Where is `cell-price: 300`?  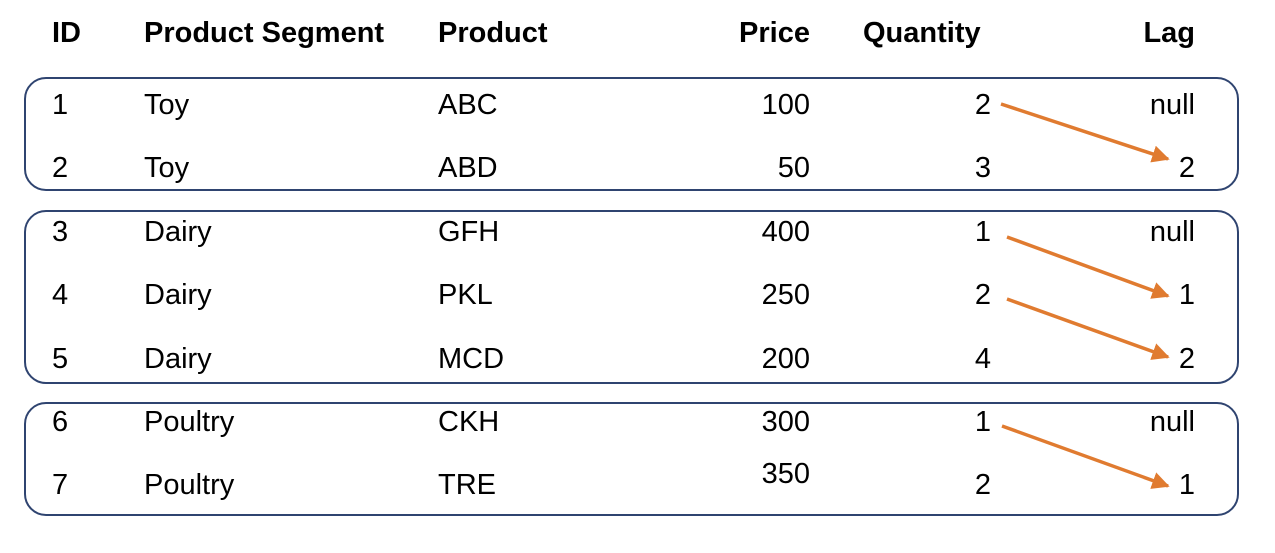 cell-price: 300 is located at coordinates (785, 422).